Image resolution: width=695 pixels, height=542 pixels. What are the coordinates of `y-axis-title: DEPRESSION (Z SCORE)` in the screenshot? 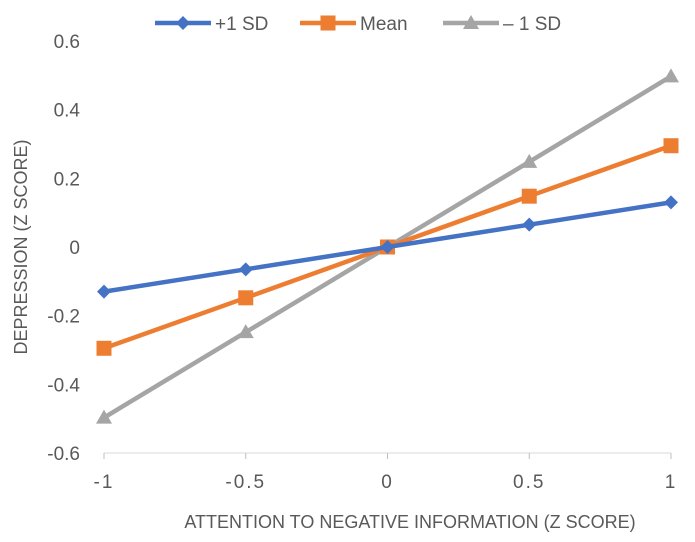 It's located at (21, 246).